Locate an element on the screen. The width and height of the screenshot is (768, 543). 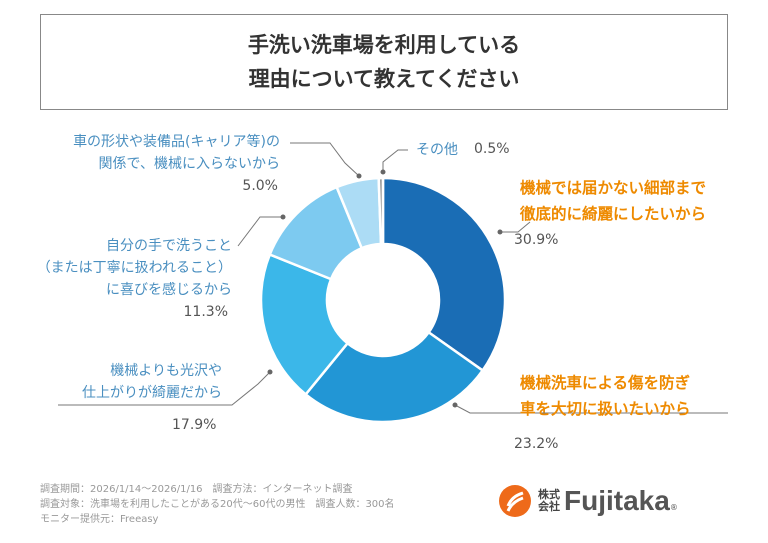
label-slice-2: 機械よりも光沢や 仕上がりが綺麗だから is located at coordinates (152, 382).